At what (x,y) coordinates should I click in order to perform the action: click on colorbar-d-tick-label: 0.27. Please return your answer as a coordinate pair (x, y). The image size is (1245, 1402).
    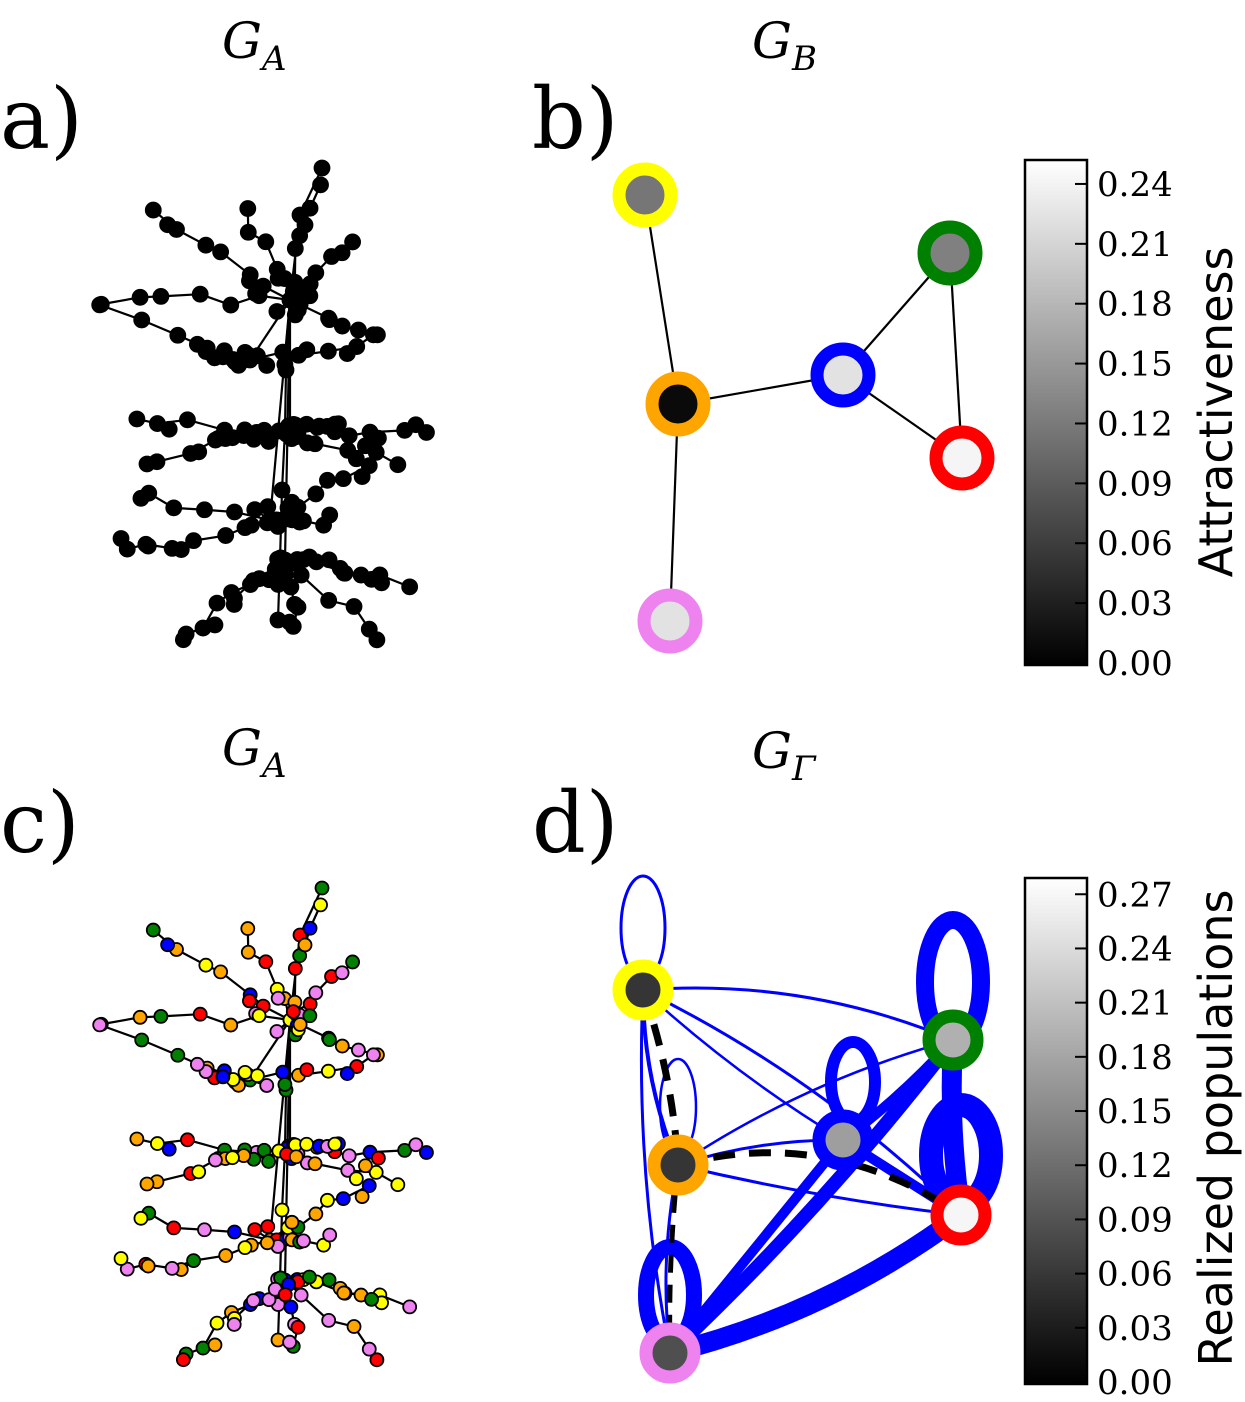
    Looking at the image, I should click on (1135, 895).